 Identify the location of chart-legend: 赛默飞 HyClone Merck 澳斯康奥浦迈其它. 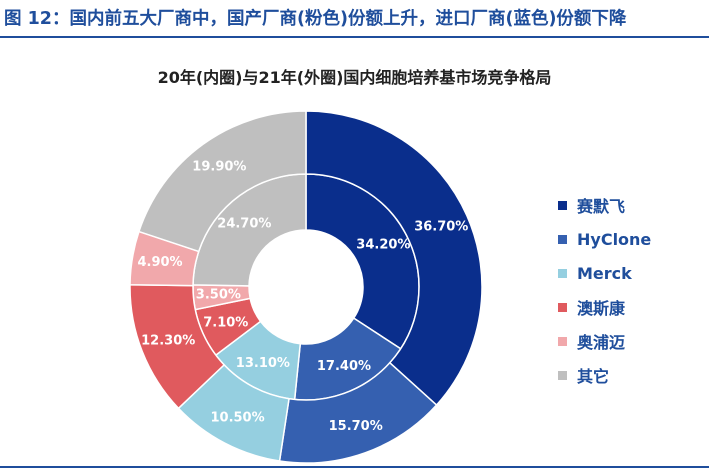
(604, 290).